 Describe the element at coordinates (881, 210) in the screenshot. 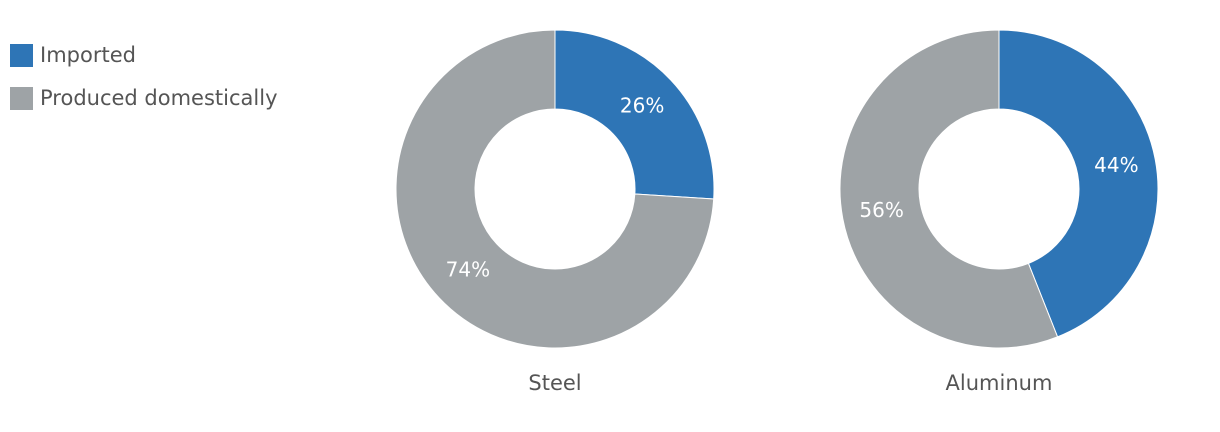

I see `slice-label: 56%` at that location.